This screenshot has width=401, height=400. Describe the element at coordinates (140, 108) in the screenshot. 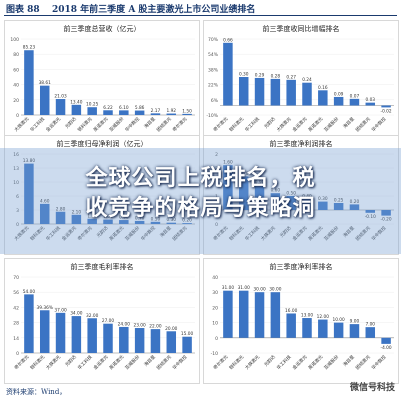

I see `data-label: 5.86` at that location.